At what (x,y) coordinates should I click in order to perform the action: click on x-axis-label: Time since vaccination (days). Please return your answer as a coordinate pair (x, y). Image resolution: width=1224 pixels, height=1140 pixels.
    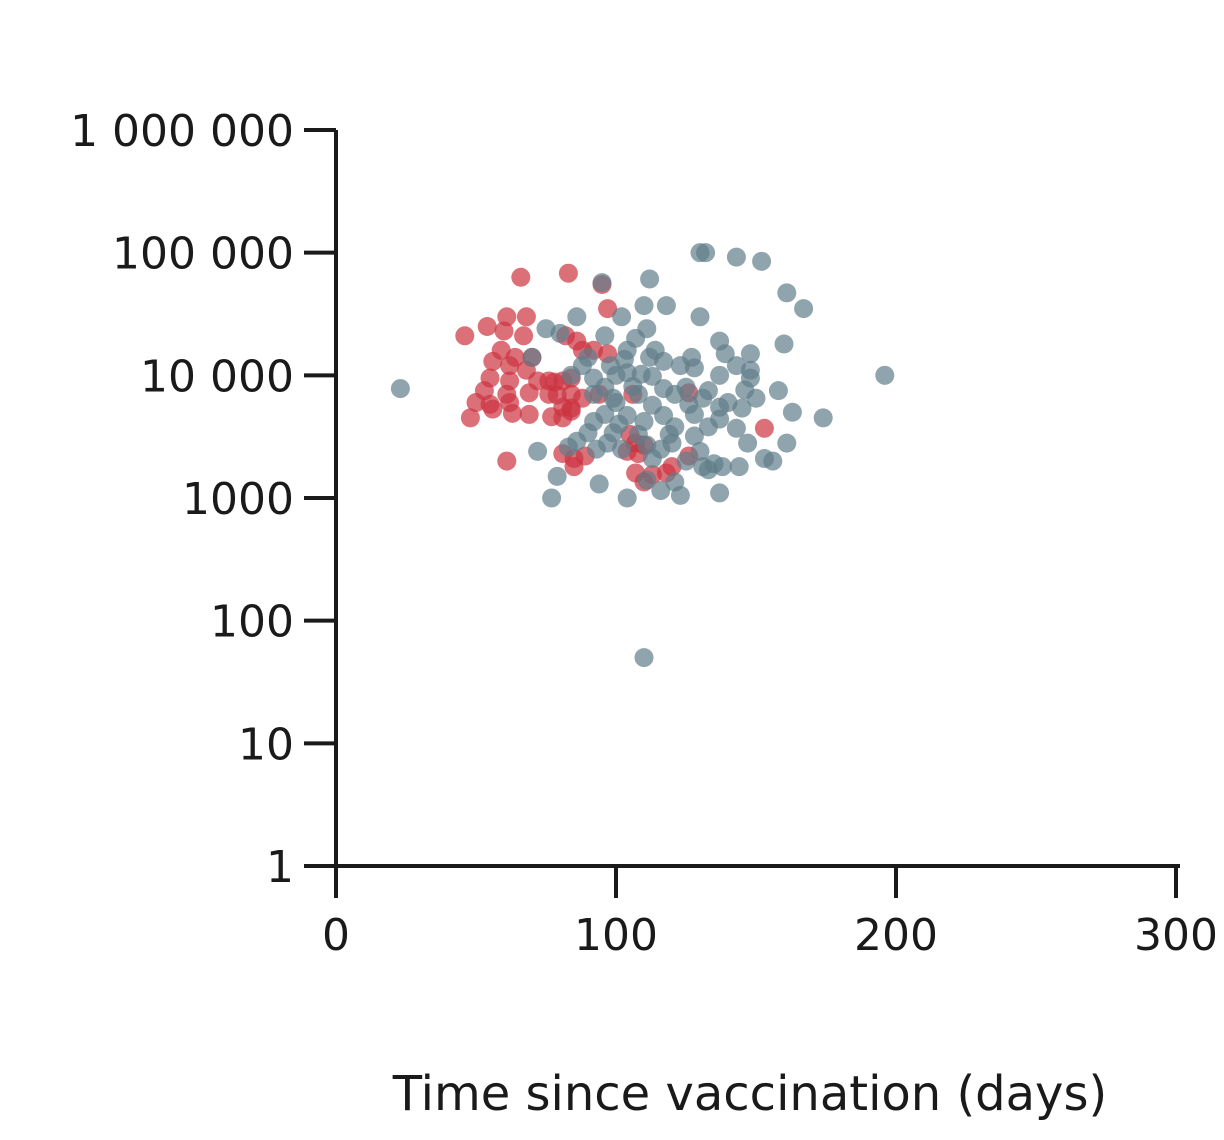
    Looking at the image, I should click on (749, 1094).